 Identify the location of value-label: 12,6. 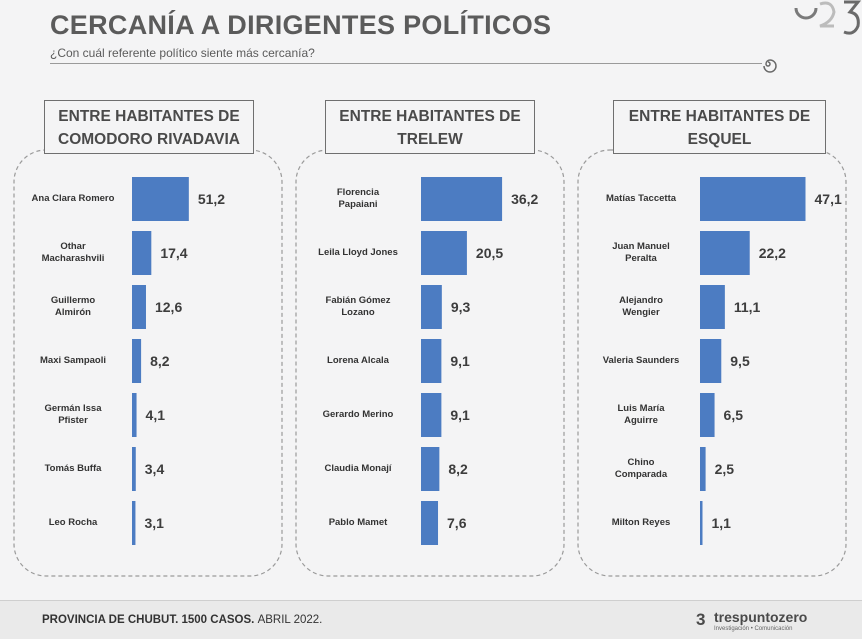
(168, 307).